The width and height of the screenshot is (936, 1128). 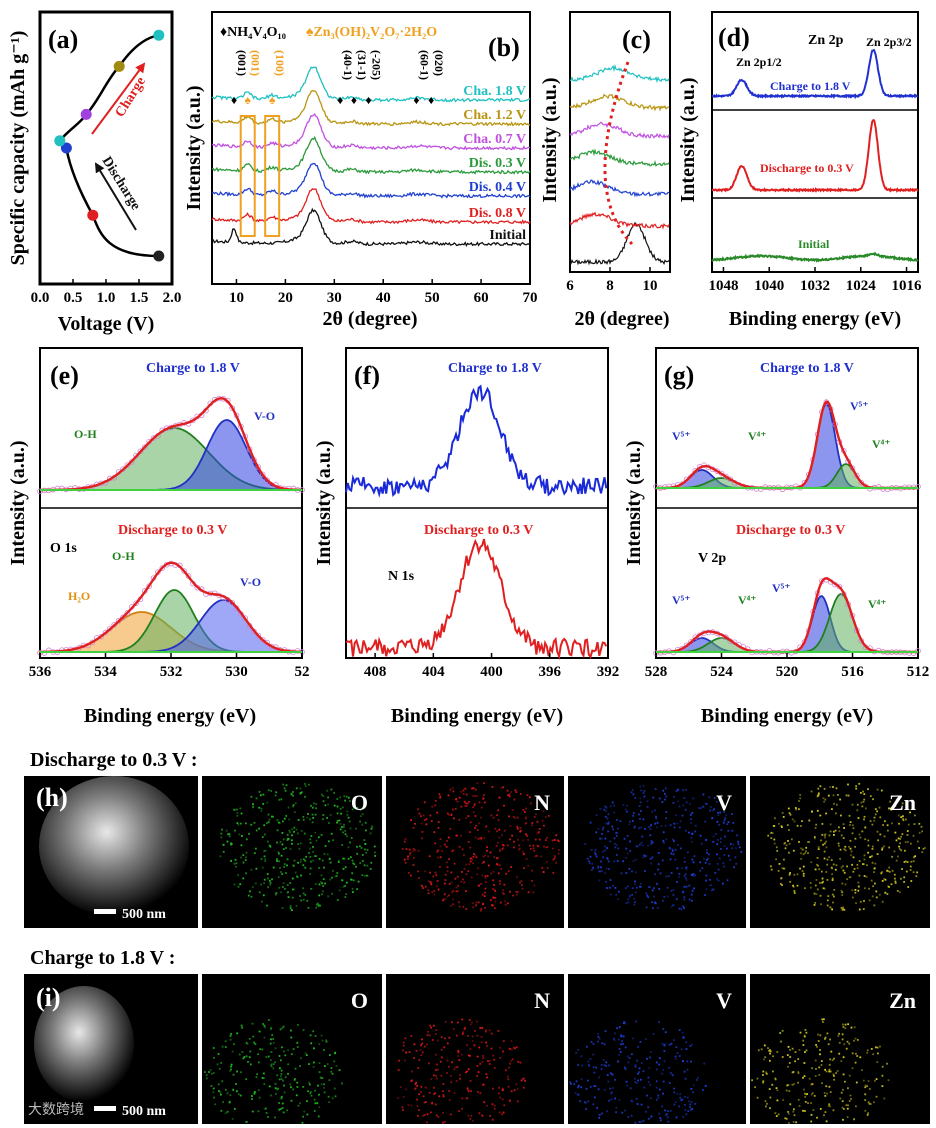 What do you see at coordinates (118, 98) in the screenshot?
I see `charge-arrow` at bounding box center [118, 98].